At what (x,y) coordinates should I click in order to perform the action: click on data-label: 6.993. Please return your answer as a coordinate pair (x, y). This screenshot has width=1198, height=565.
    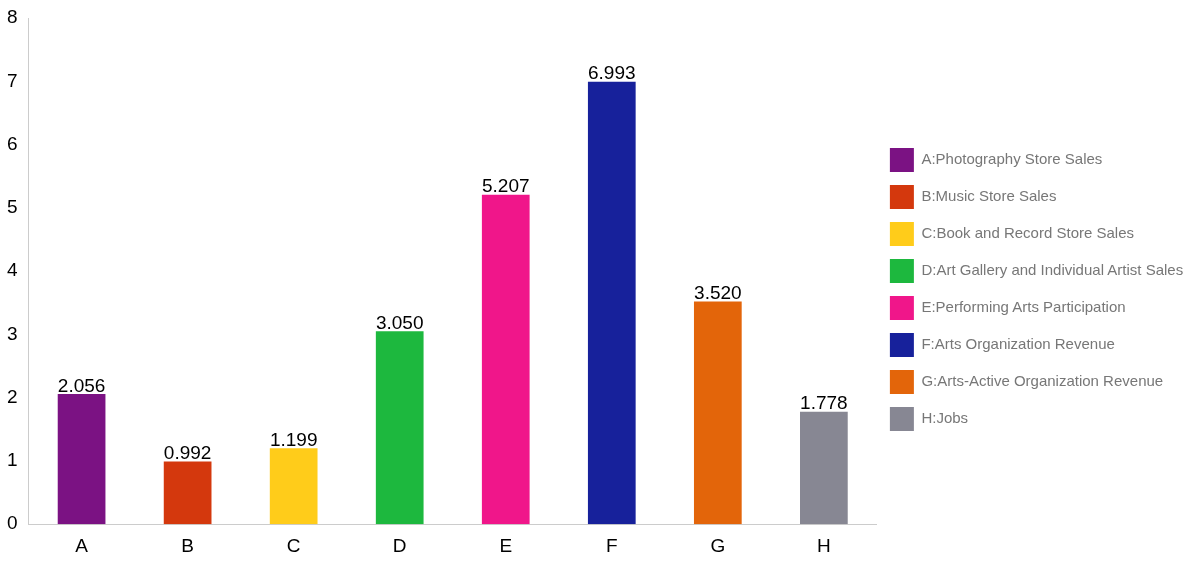
    Looking at the image, I should click on (612, 73).